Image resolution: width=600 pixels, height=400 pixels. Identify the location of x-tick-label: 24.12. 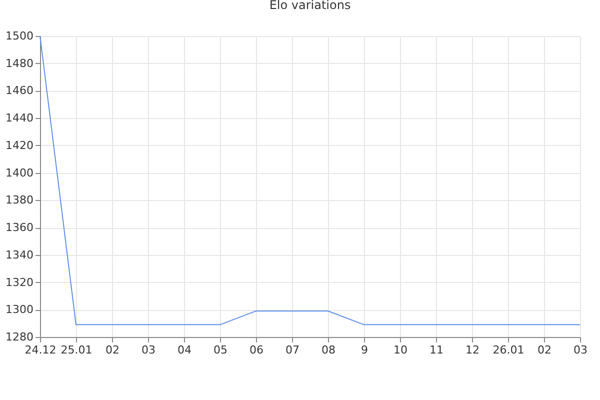
(40, 350).